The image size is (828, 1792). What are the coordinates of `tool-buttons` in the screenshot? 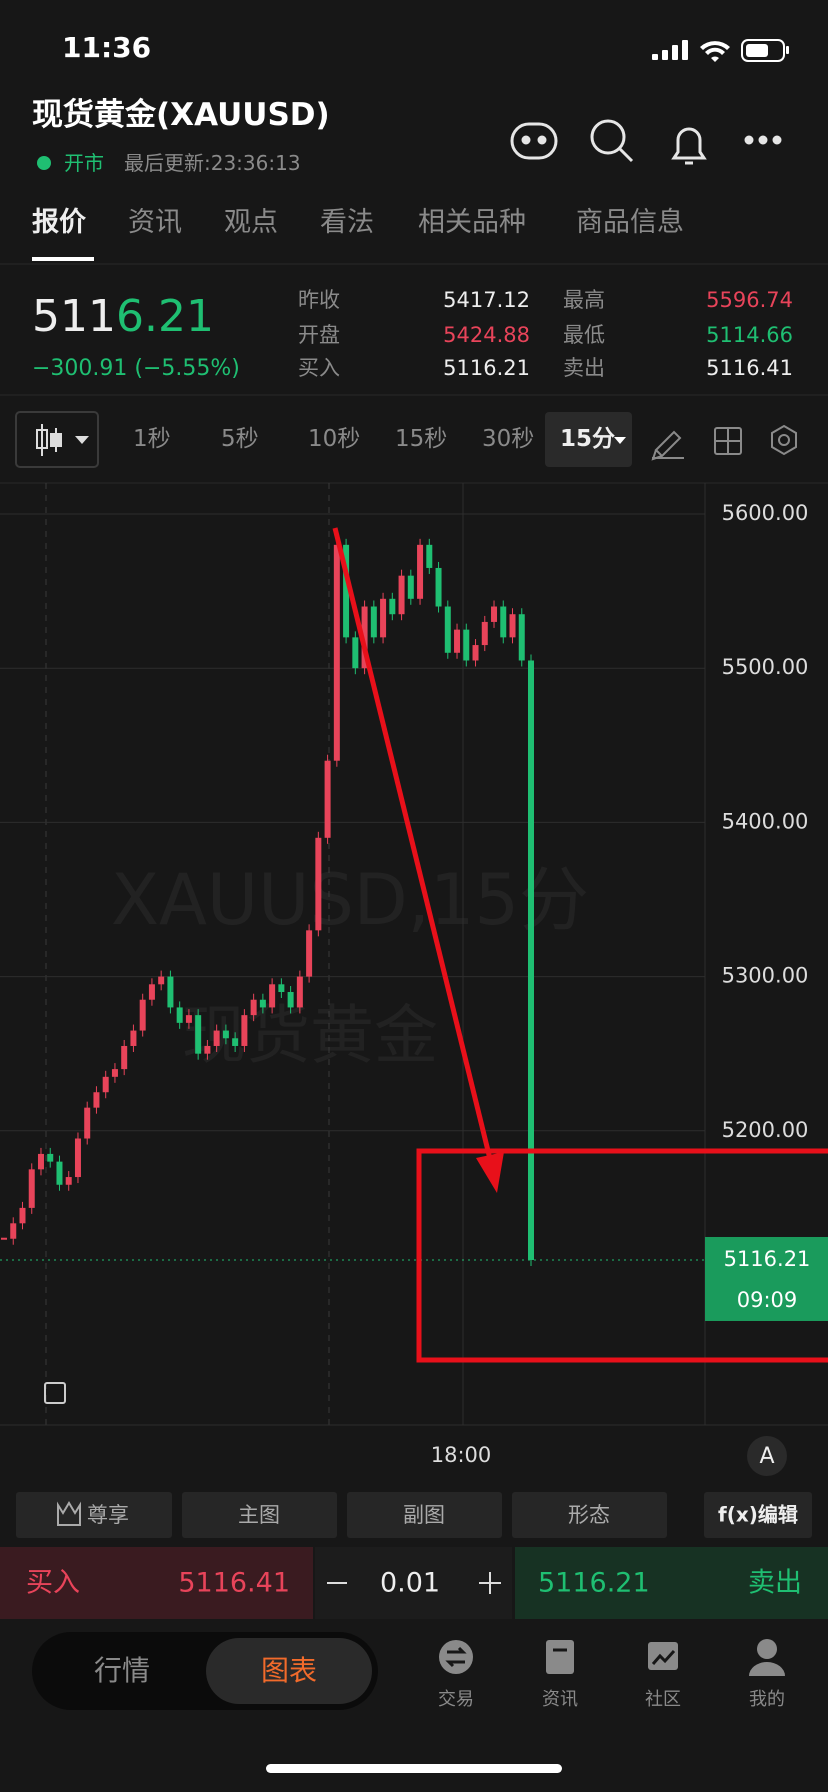 It's located at (414, 1515).